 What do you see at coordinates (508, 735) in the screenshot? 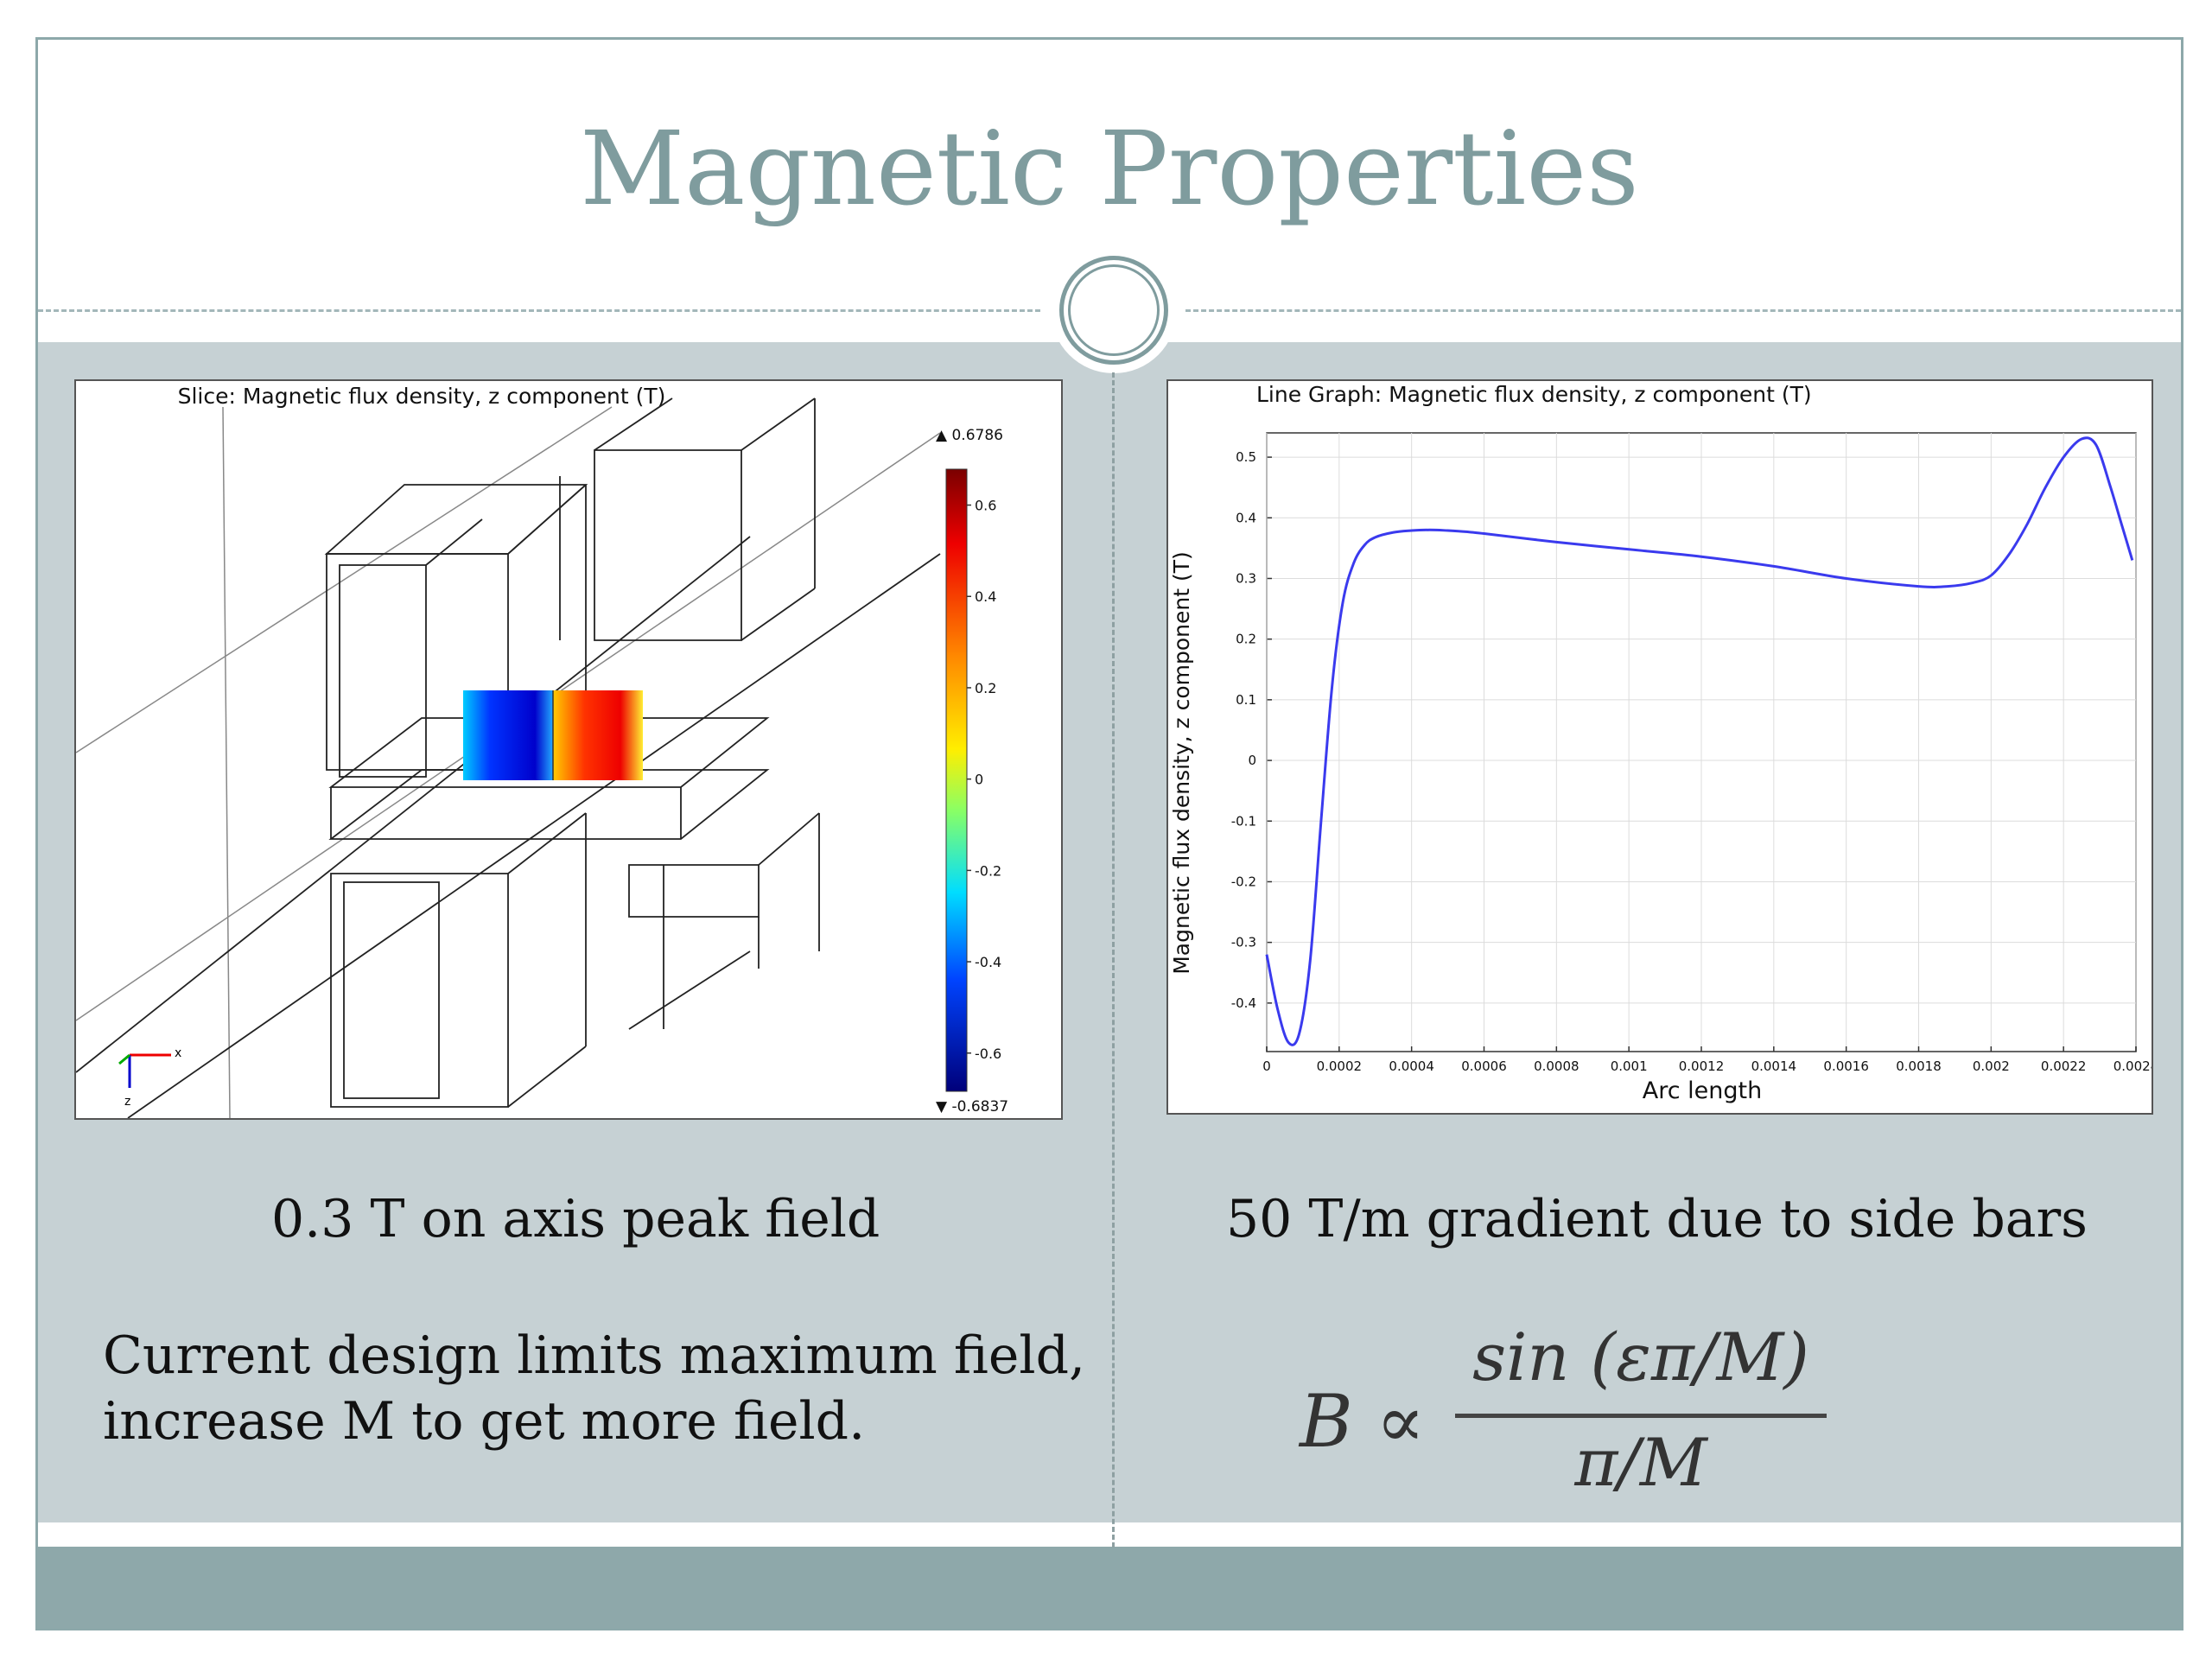
I see `flux-slice-negative` at bounding box center [508, 735].